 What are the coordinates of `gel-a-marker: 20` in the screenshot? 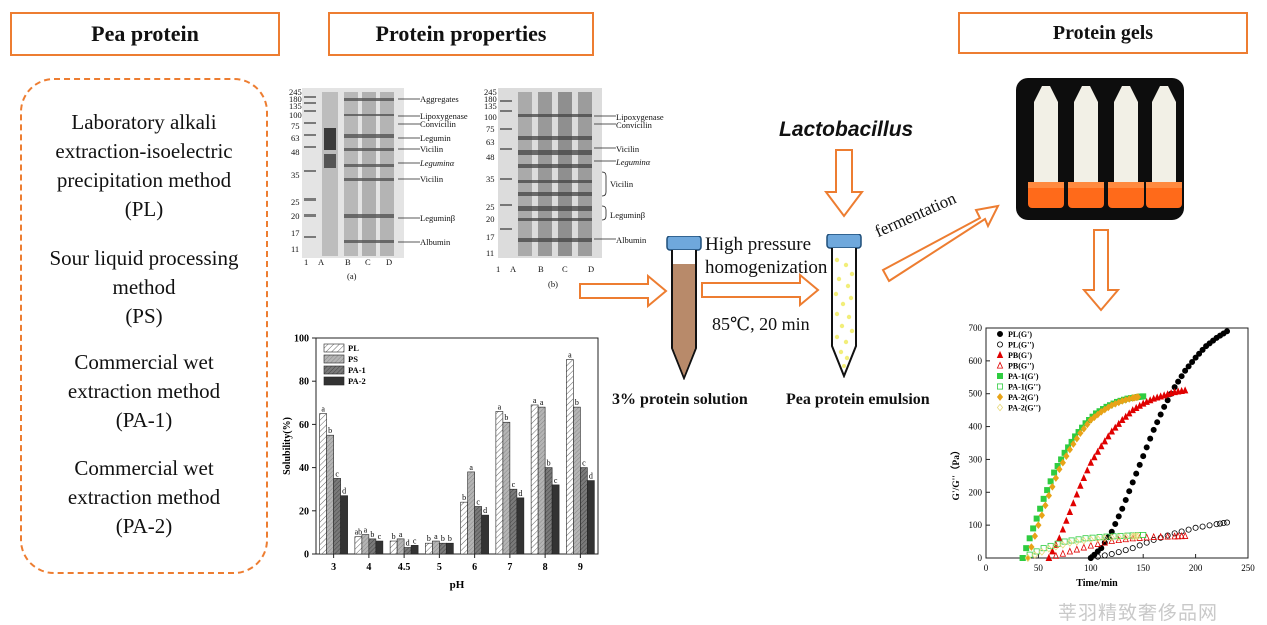 It's located at (295, 216).